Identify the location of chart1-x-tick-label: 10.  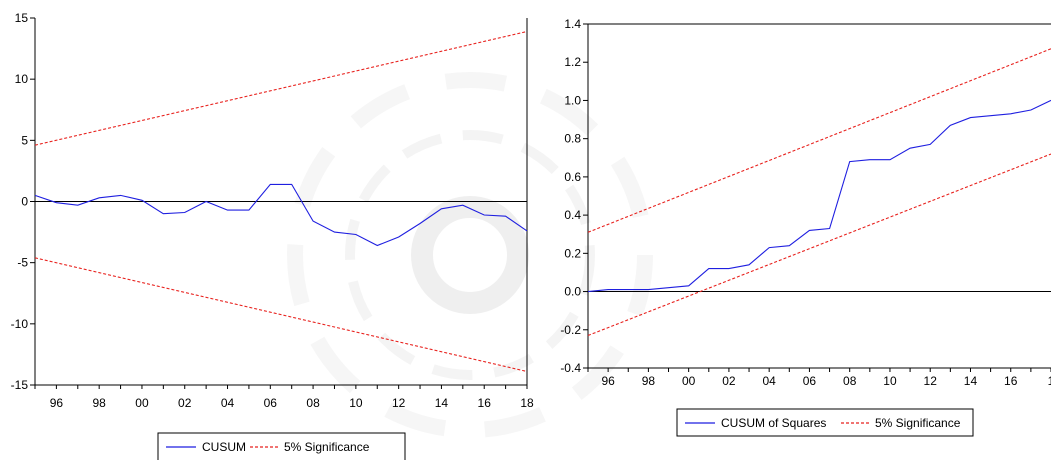
(356, 403).